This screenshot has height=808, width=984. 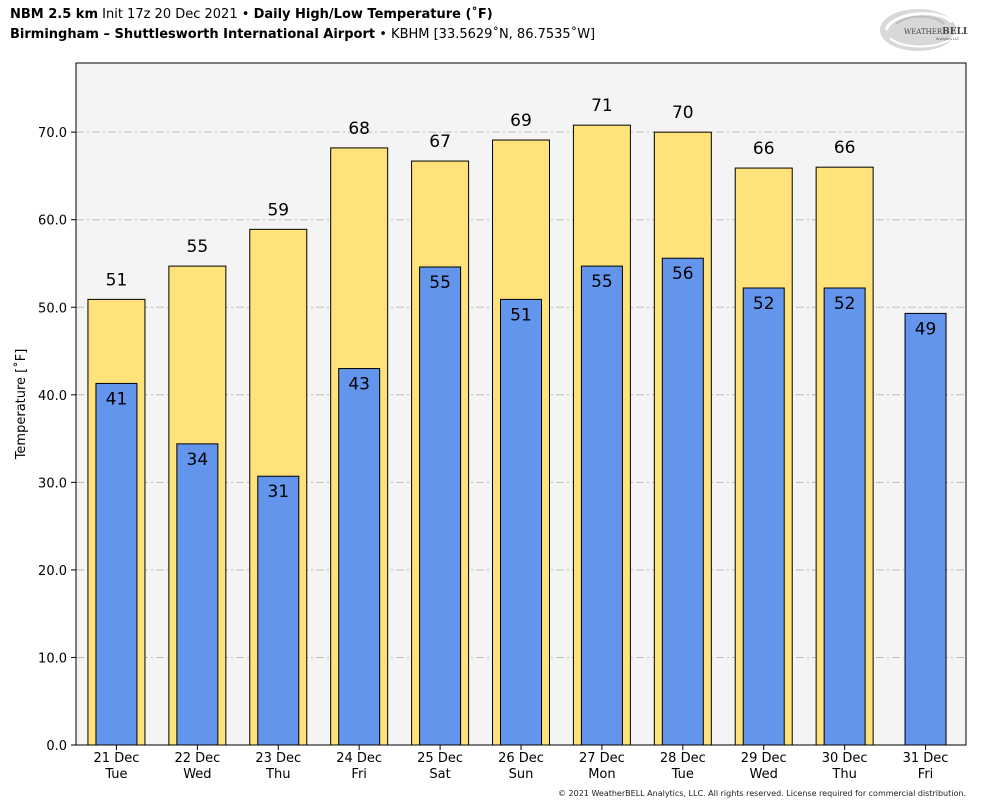 I want to click on high-temp-label: 70, so click(x=683, y=113).